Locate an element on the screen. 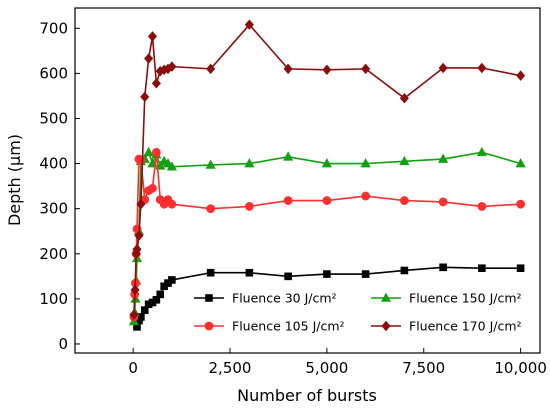 The image size is (550, 411). legend-label-4: Fluence 170 J/cm² is located at coordinates (465, 326).